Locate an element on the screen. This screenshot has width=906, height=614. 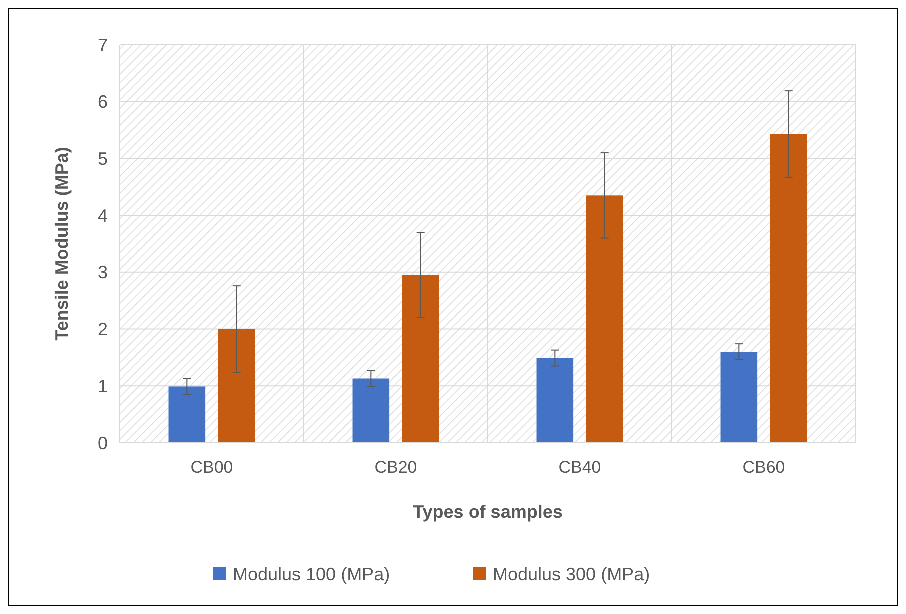
y-tick-label: 2 is located at coordinates (103, 330).